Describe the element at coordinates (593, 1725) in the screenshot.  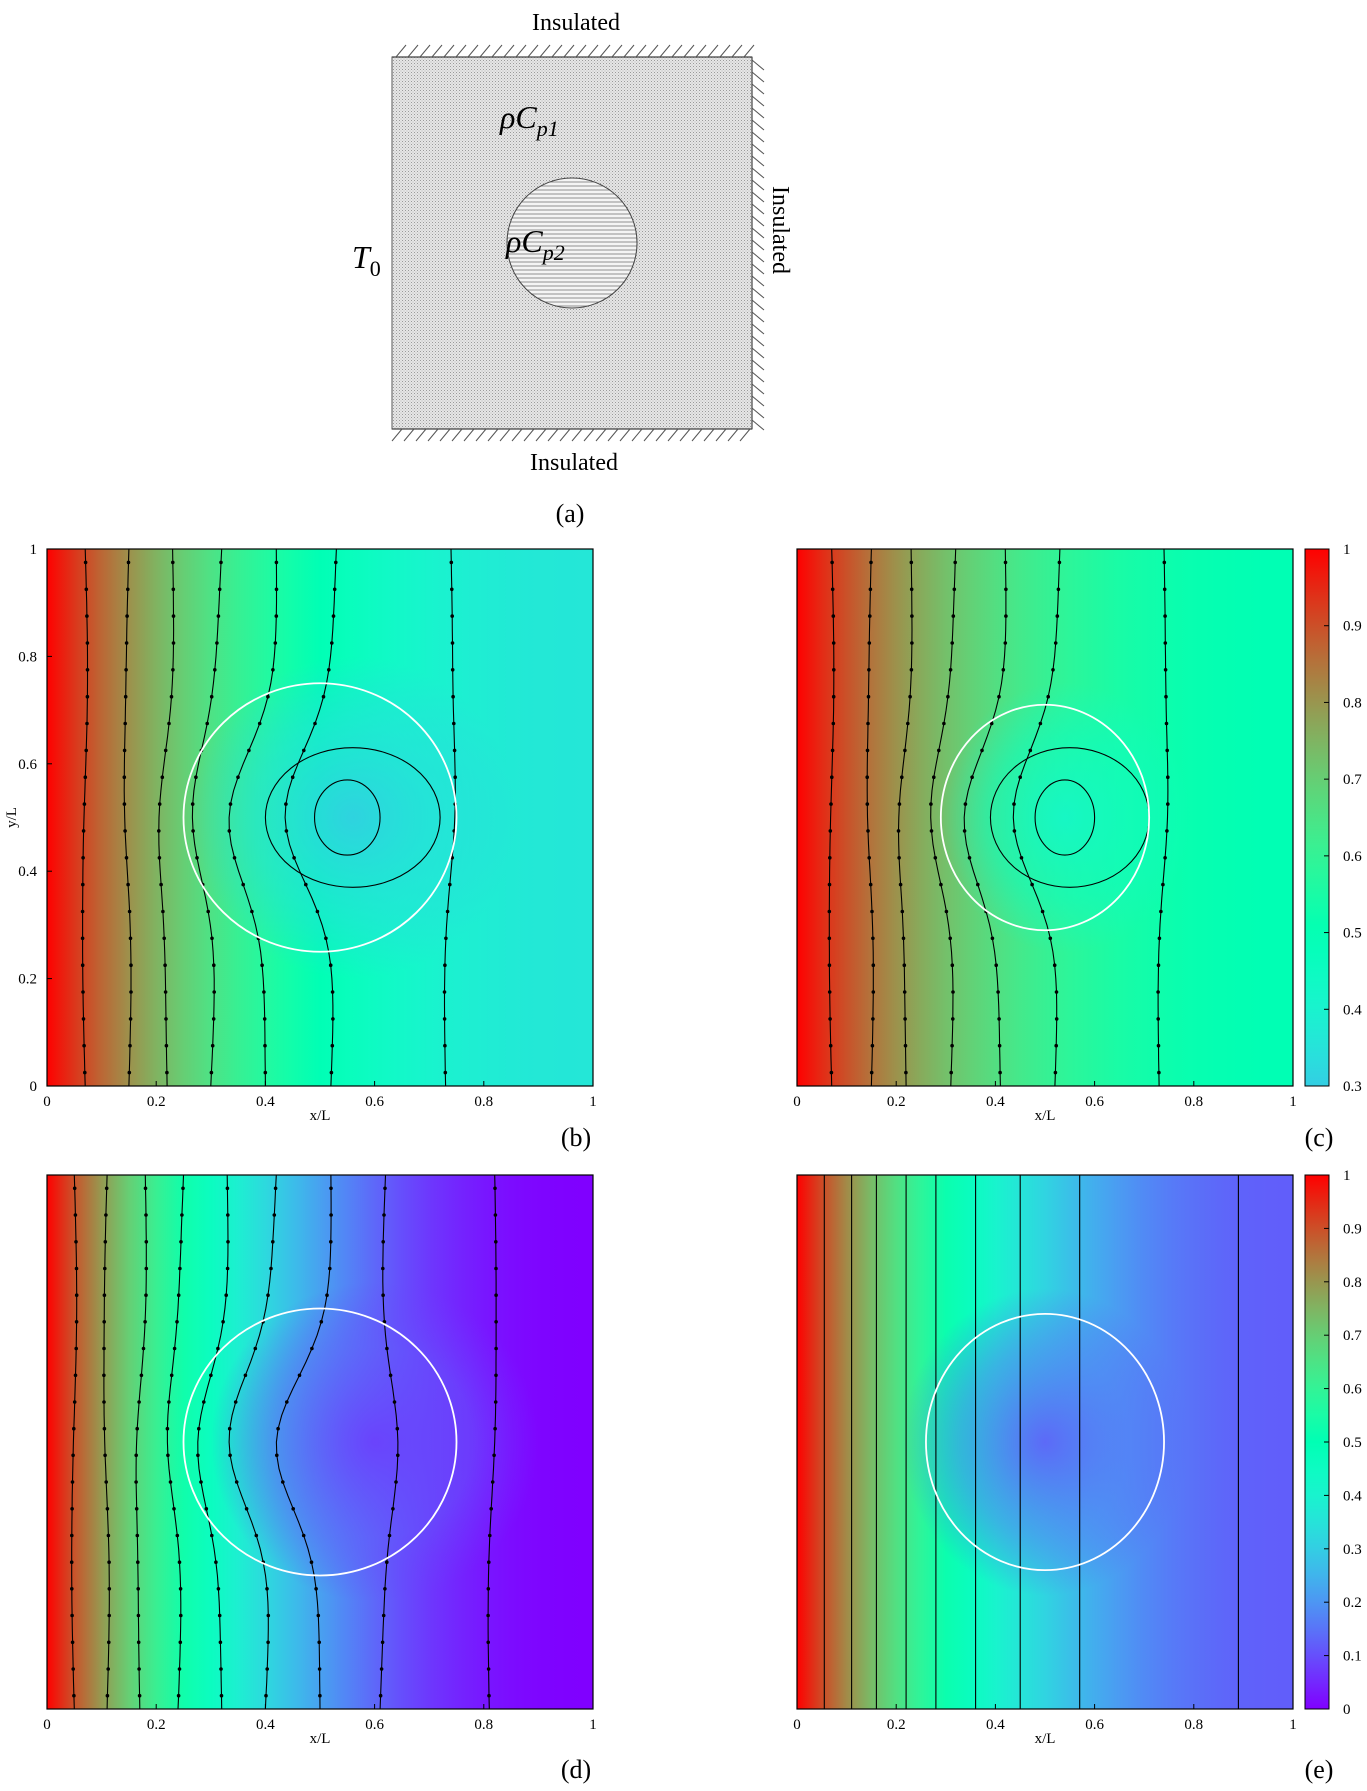
I see `x-tick-label: 1` at that location.